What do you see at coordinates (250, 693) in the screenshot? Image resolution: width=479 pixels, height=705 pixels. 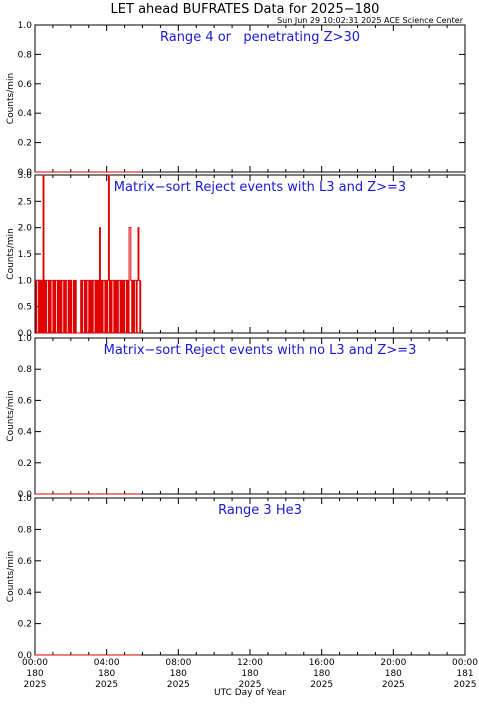 I see `x-axis-label: UTC Day of Year` at bounding box center [250, 693].